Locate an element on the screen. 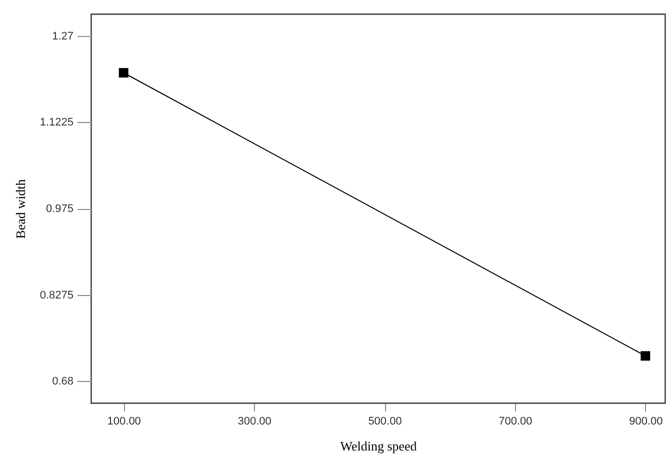 This screenshot has height=461, width=670. x-tick-label: 700.00 is located at coordinates (515, 422).